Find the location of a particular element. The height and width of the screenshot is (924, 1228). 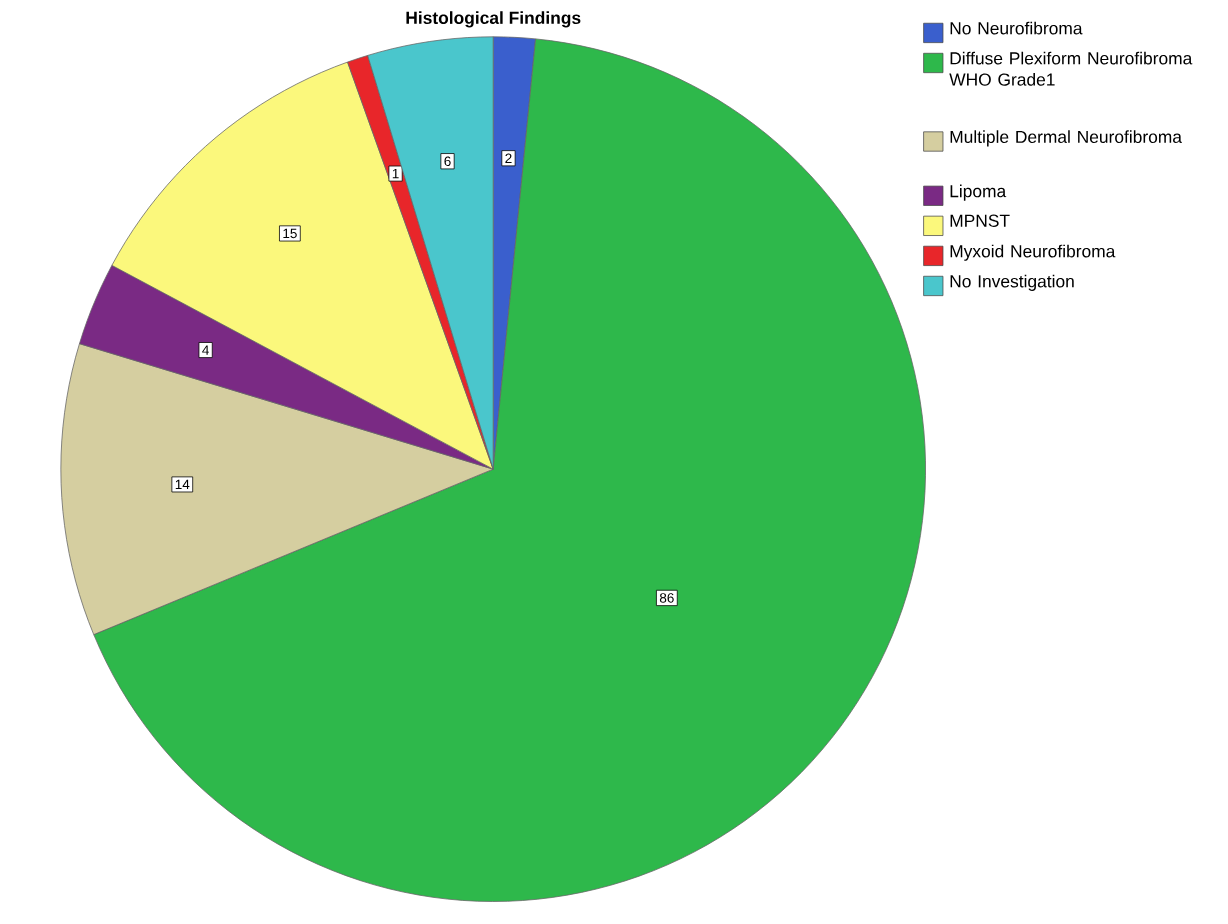

legend-label: Multiple Dermal Neurofibroma is located at coordinates (1066, 138).